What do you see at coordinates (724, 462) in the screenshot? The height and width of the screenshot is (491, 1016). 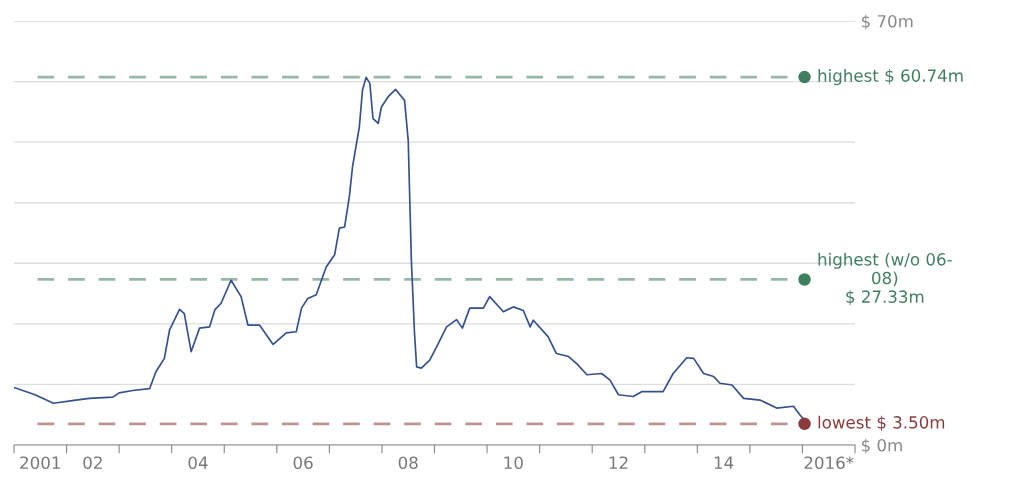 I see `x-tick-label: 14` at bounding box center [724, 462].